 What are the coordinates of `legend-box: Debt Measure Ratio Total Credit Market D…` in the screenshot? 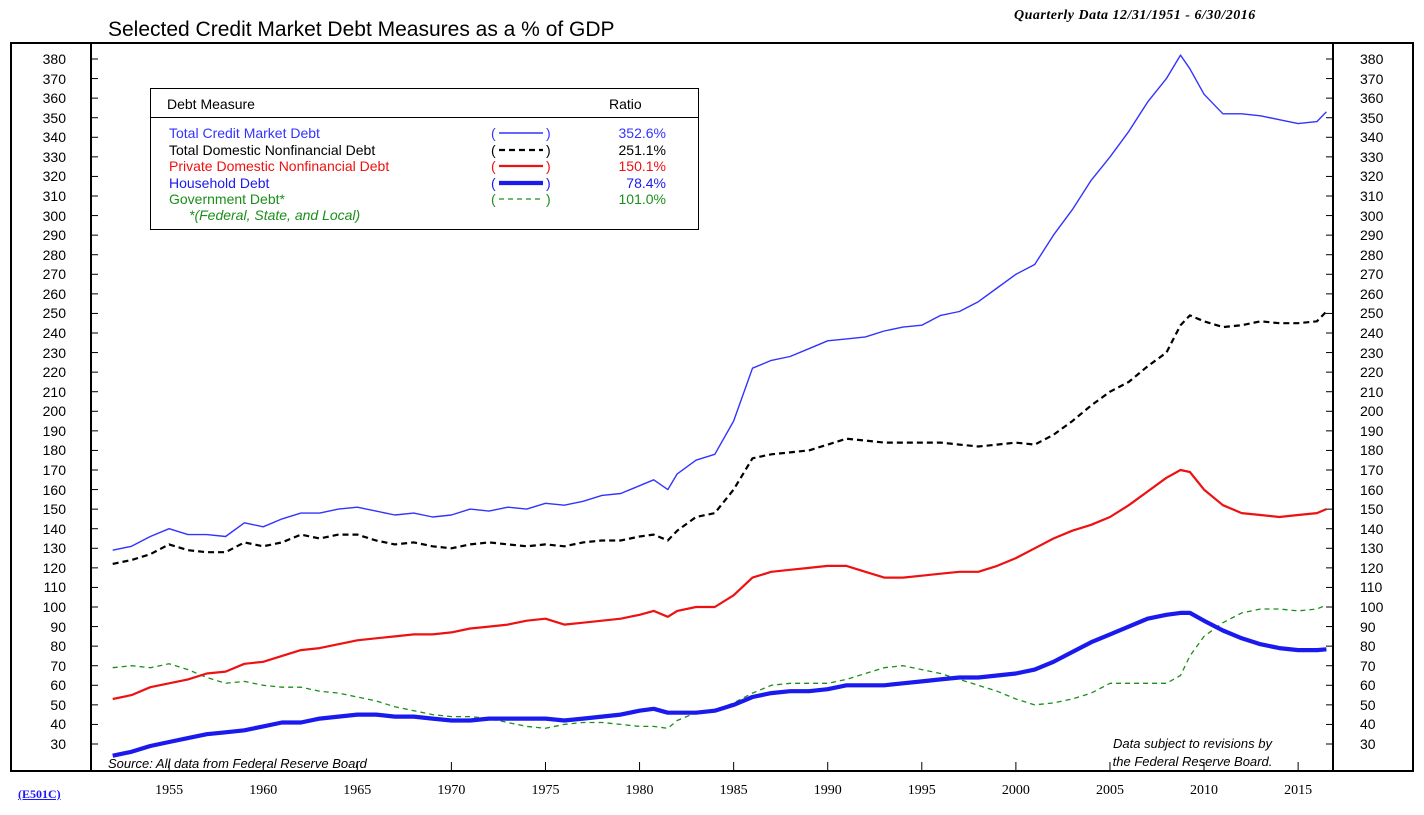 It's located at (424, 159).